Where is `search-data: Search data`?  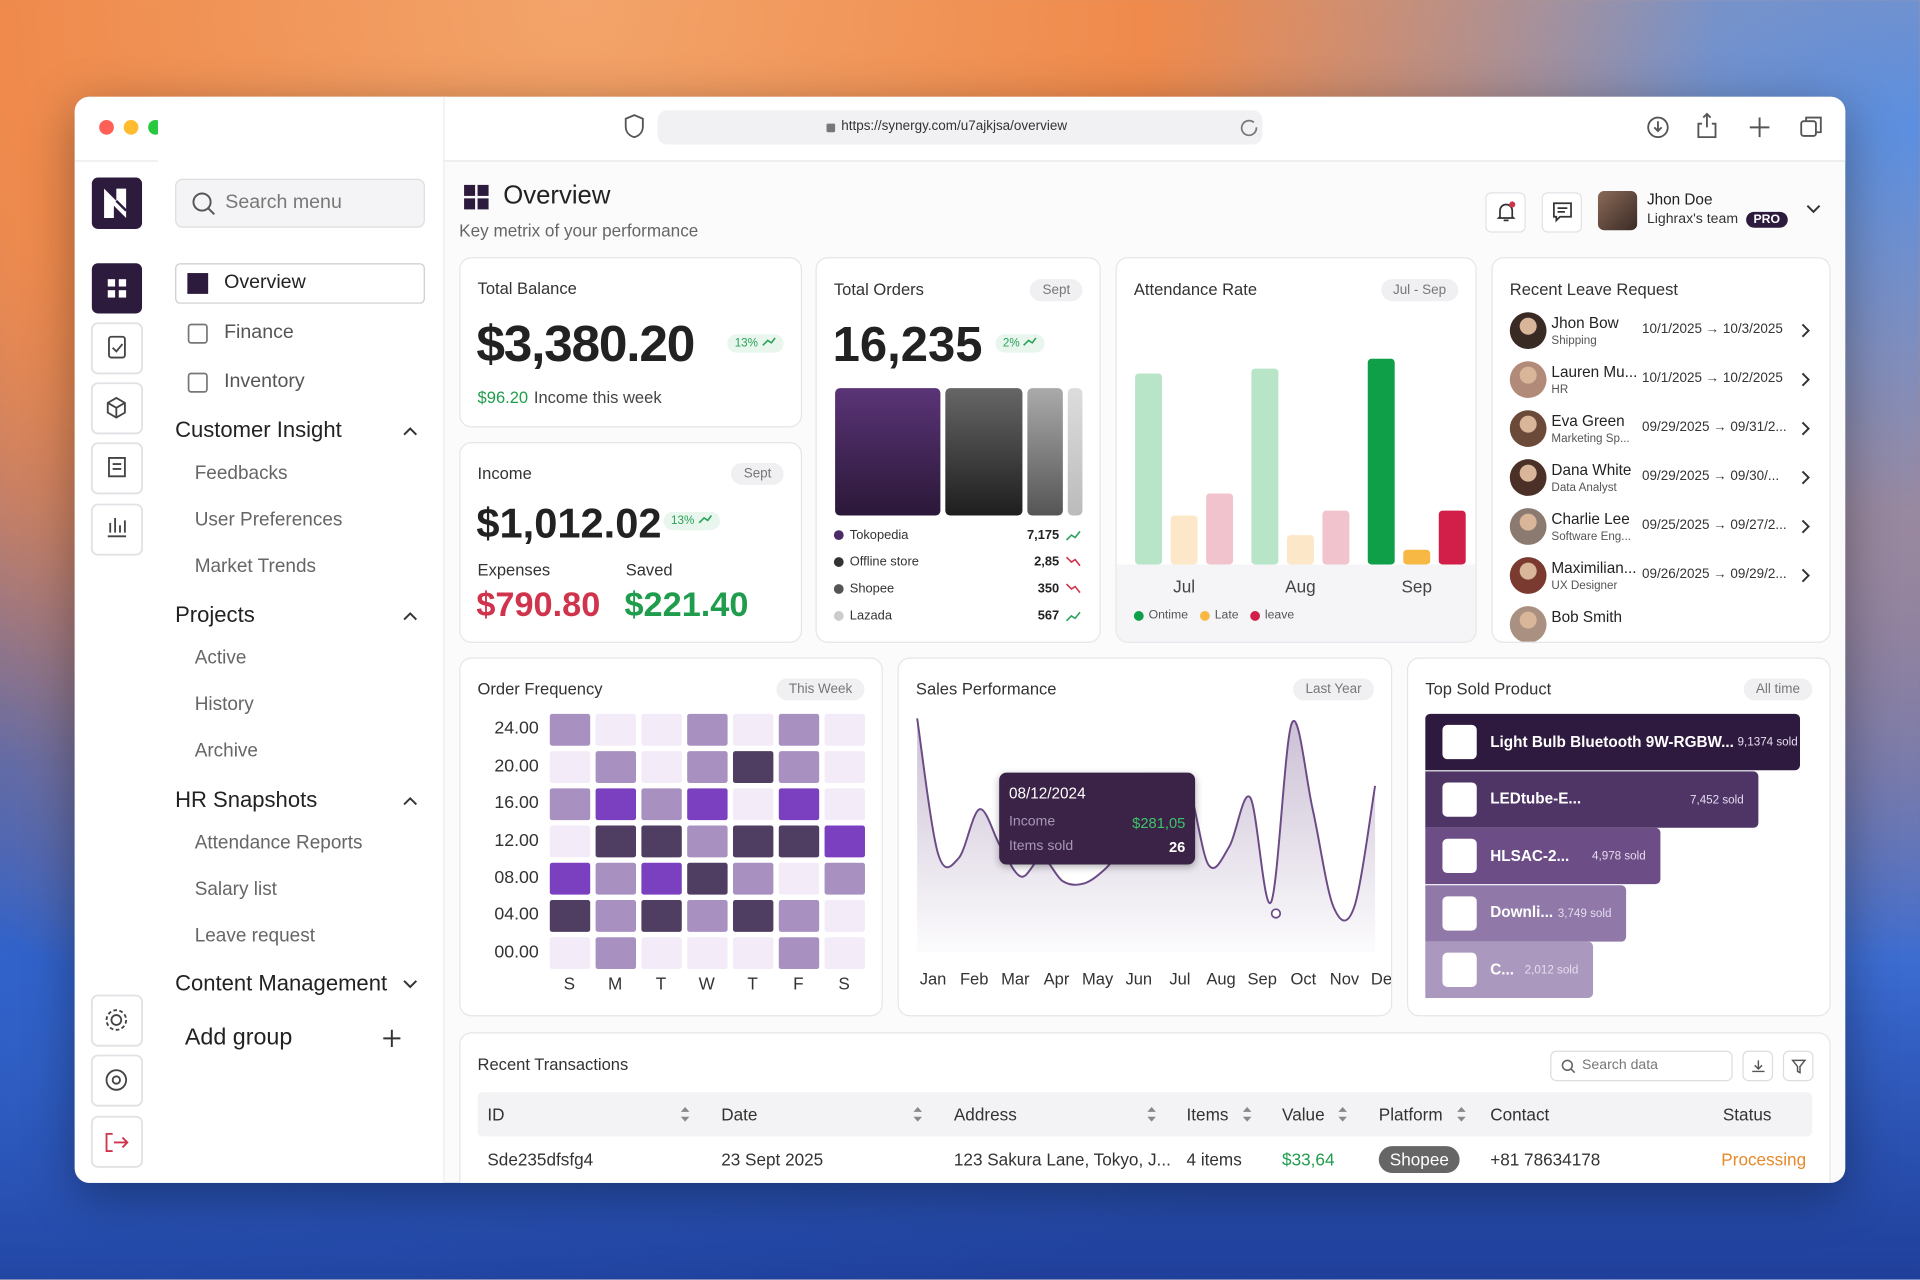 search-data: Search data is located at coordinates (1641, 1066).